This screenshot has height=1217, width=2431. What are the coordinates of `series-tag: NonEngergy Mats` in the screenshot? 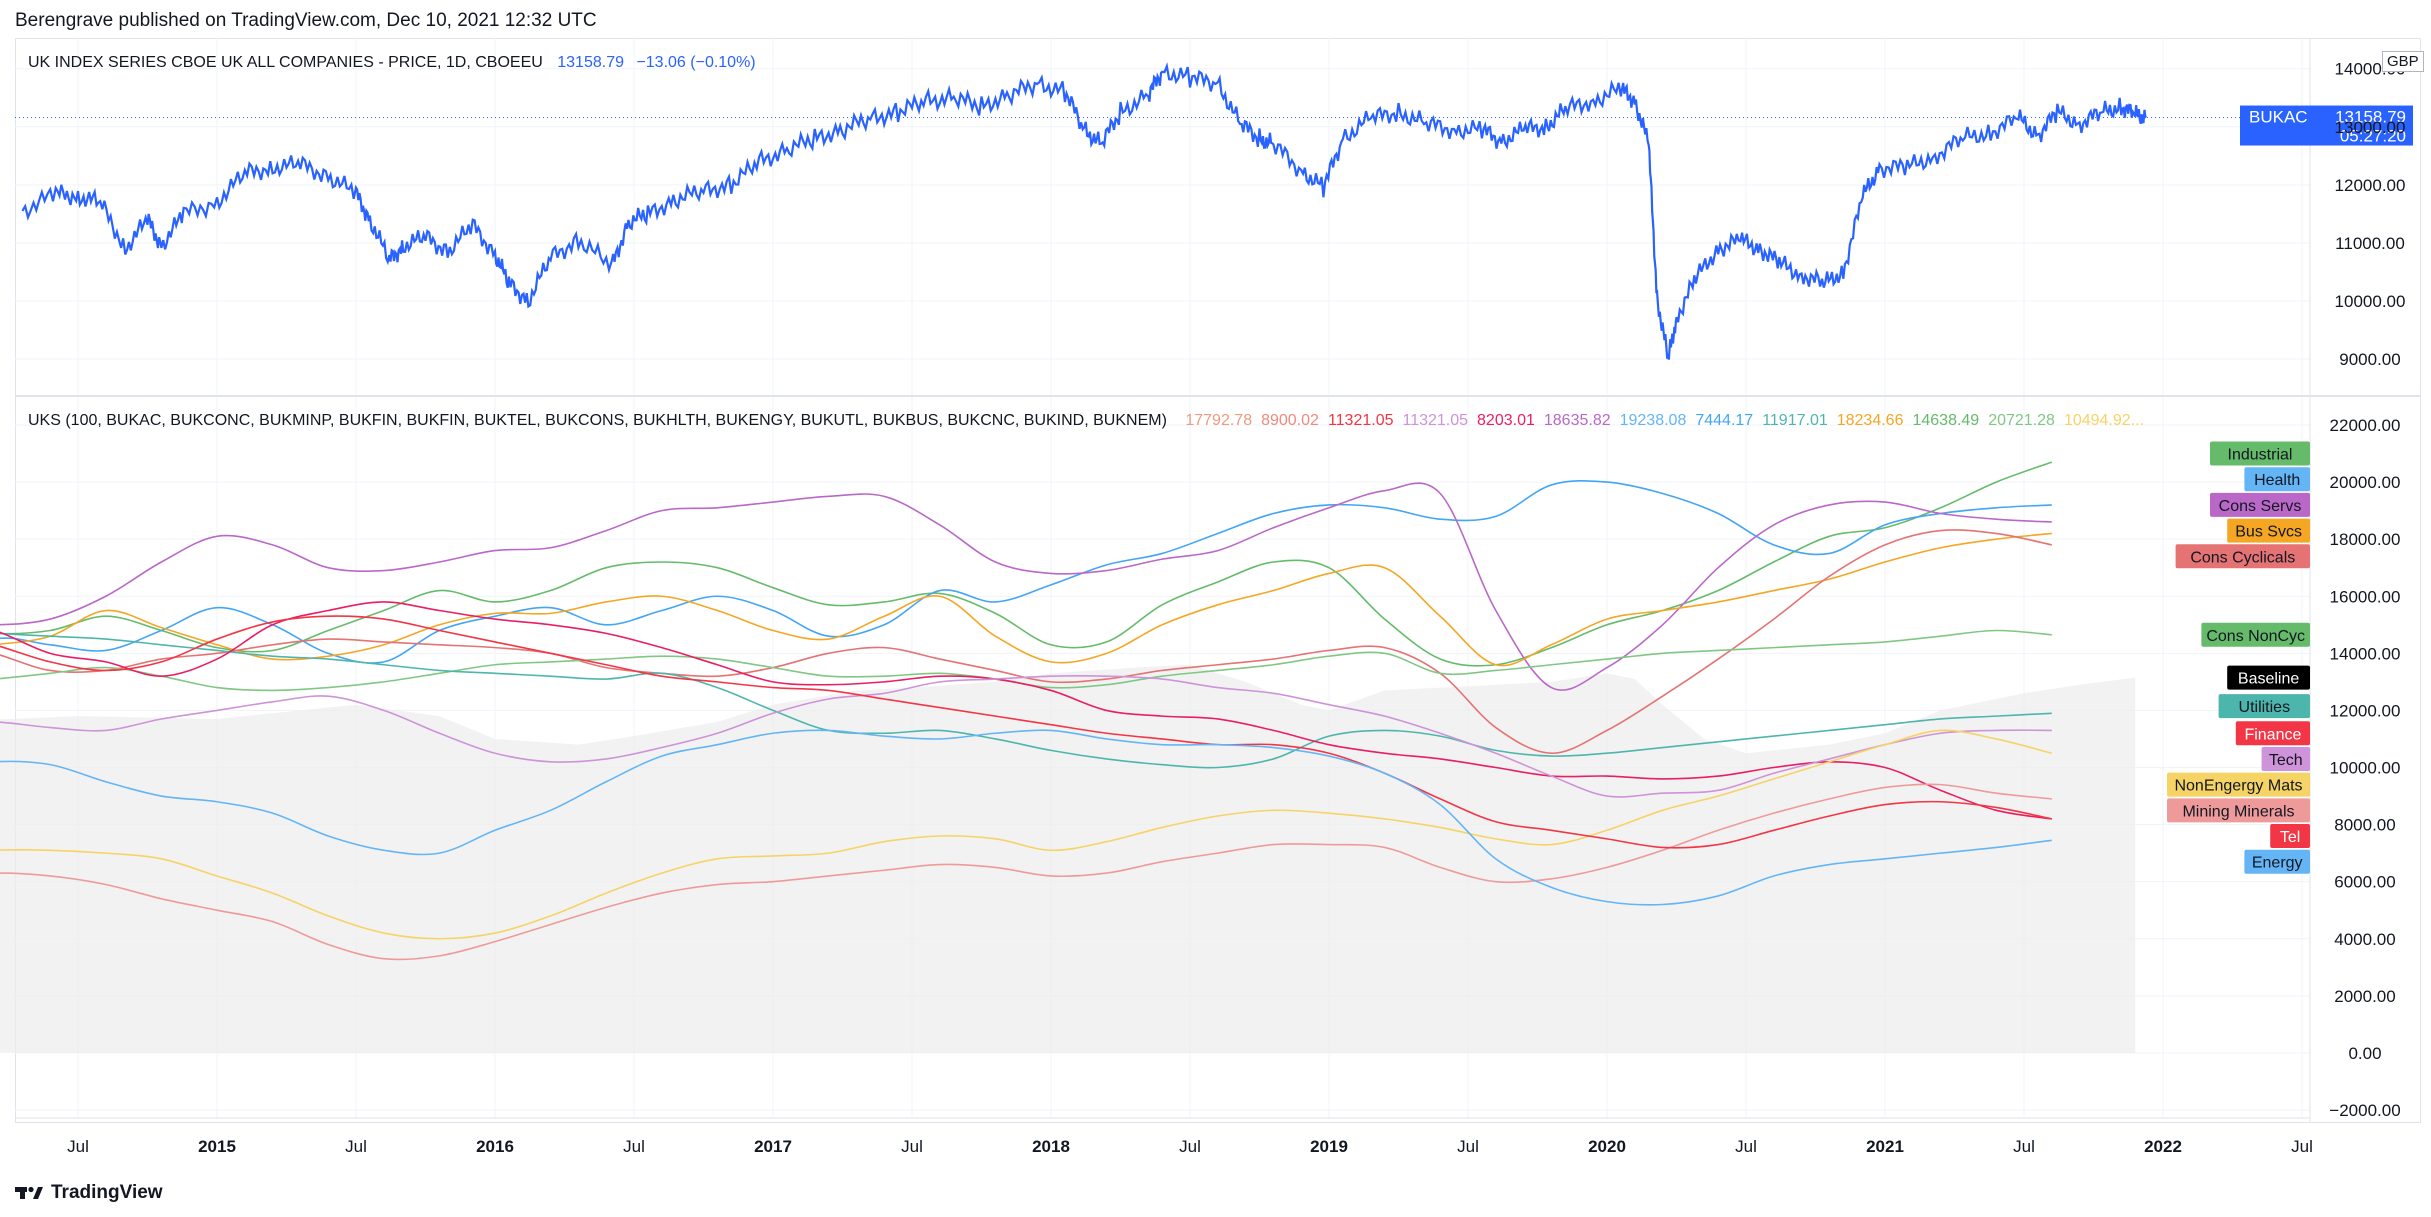 It's located at (2238, 784).